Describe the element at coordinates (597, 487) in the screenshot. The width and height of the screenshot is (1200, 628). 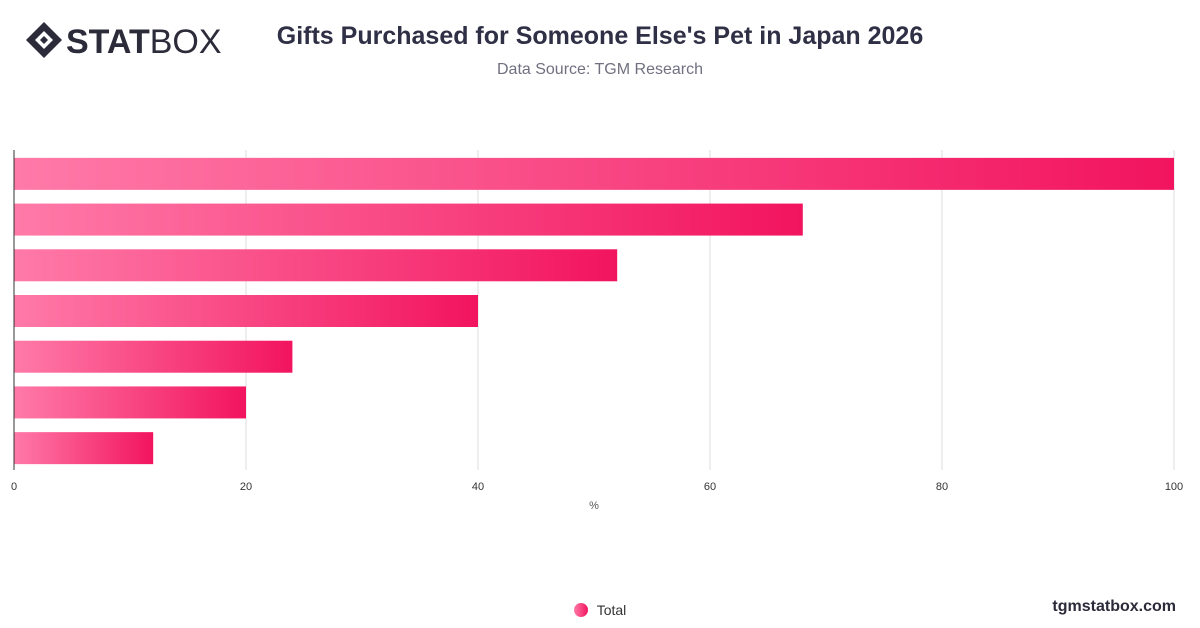
I see `x-tick-labels: 0 20 40 60 80 100` at that location.